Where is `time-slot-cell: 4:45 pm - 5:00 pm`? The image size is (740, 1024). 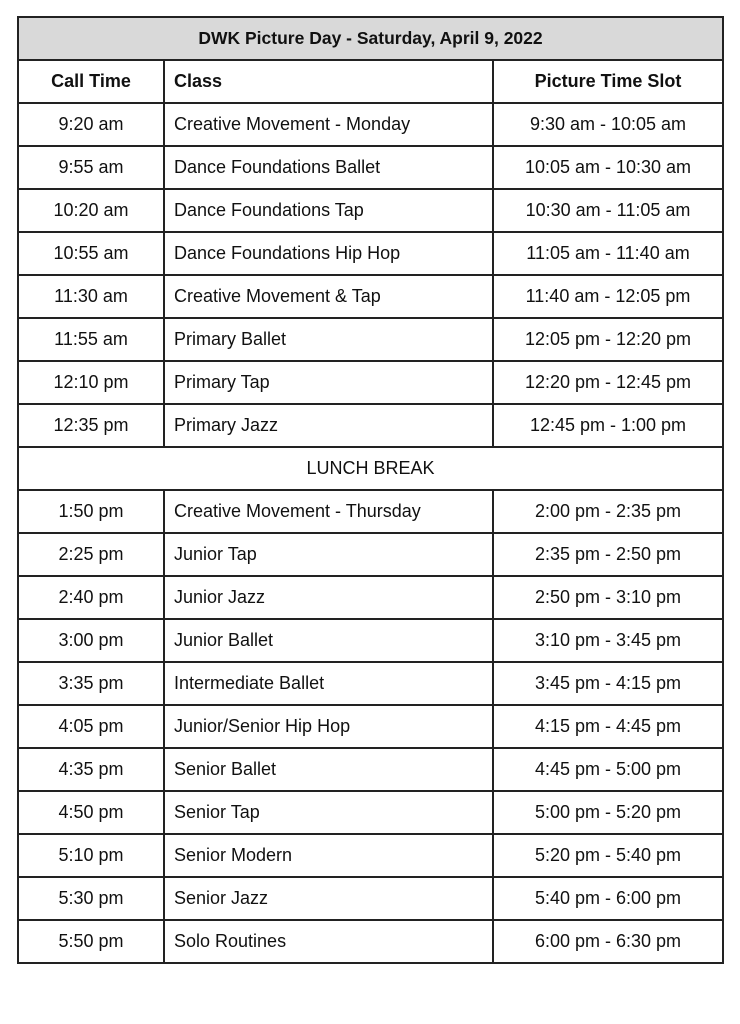
time-slot-cell: 4:45 pm - 5:00 pm is located at coordinates (608, 769).